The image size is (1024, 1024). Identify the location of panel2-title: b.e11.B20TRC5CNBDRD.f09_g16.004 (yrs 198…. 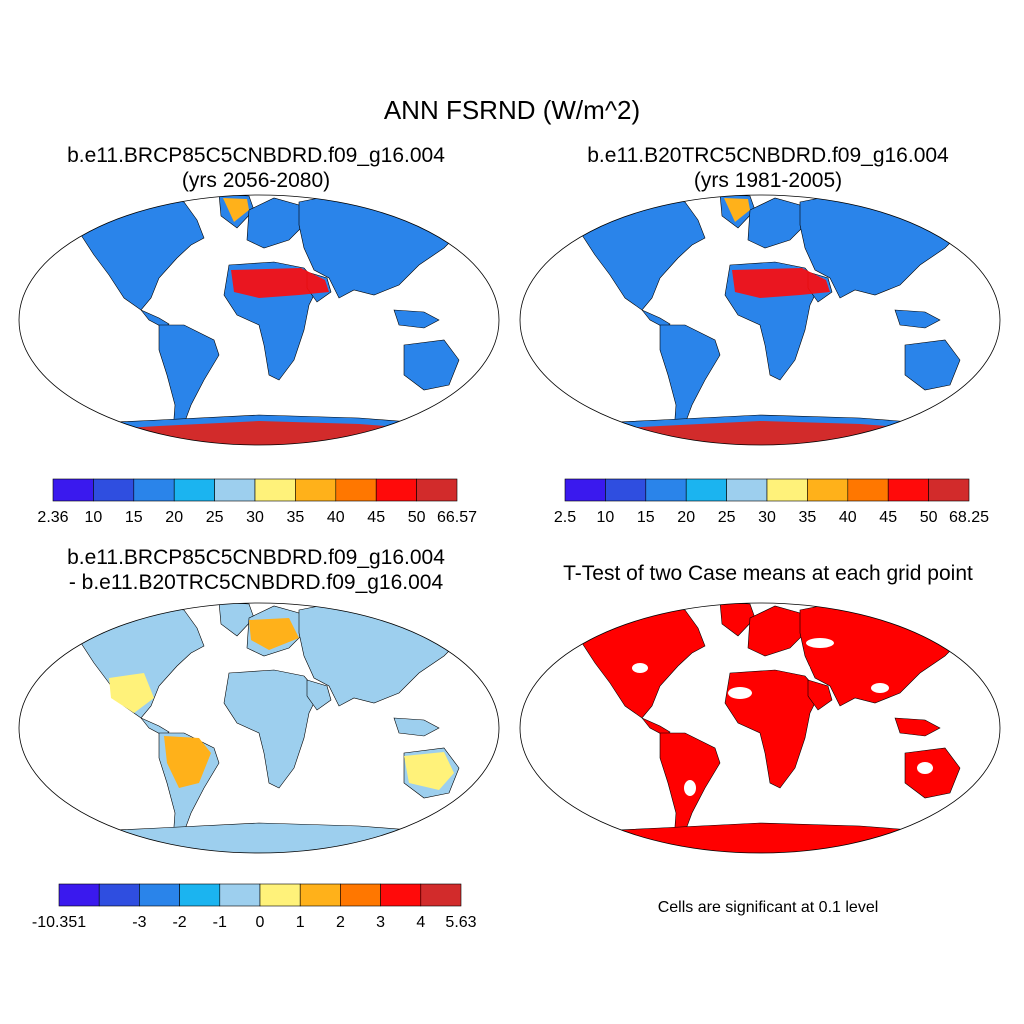
(768, 168).